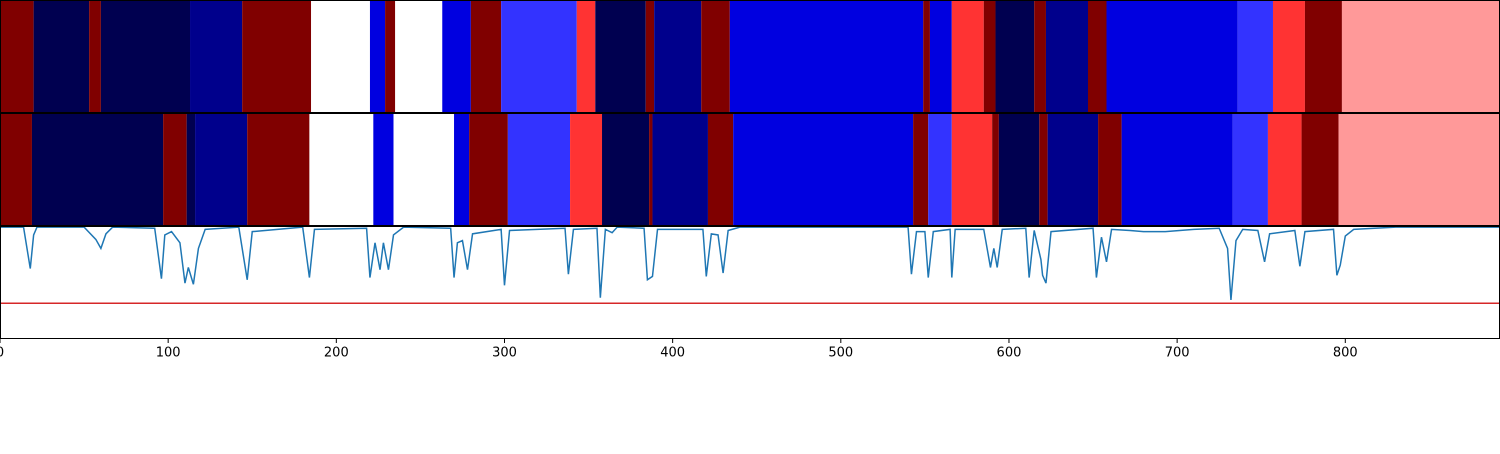 This screenshot has width=1500, height=454. What do you see at coordinates (840, 353) in the screenshot?
I see `x-tick-label: 500` at bounding box center [840, 353].